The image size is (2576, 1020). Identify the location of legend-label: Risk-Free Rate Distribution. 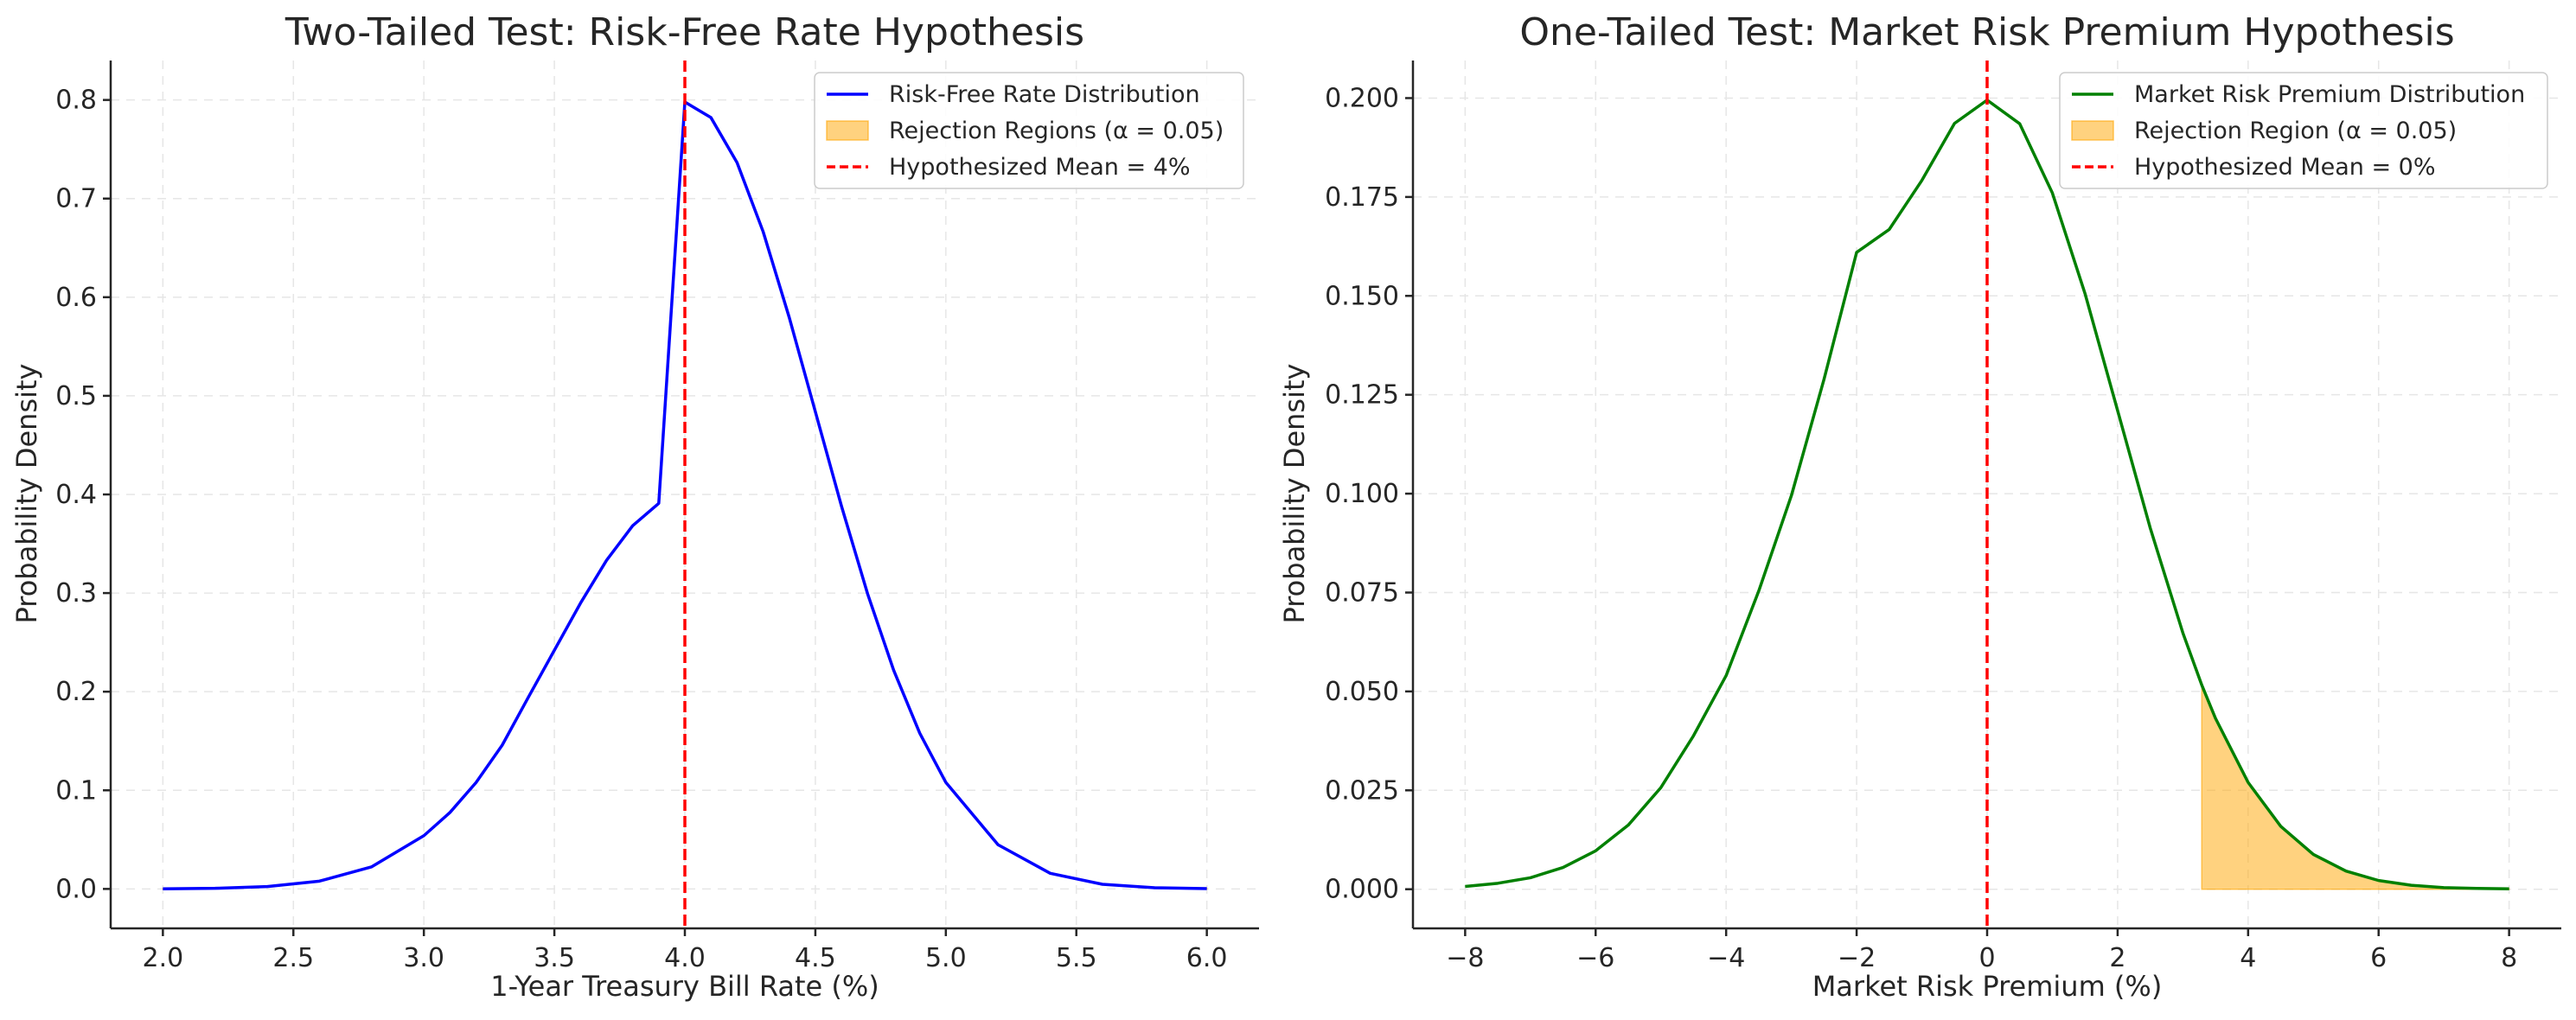
(1044, 94).